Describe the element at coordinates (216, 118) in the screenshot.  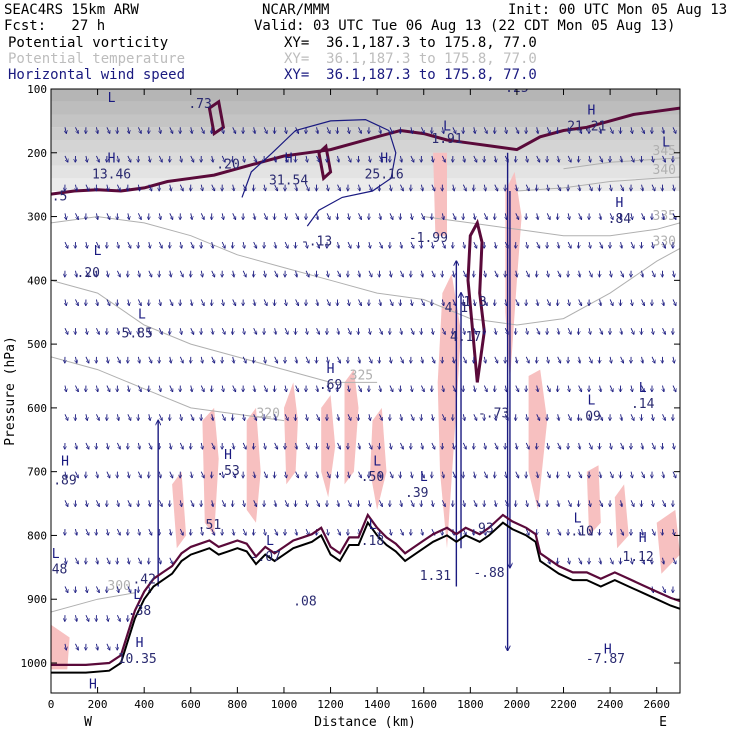
I see `pv-contour` at that location.